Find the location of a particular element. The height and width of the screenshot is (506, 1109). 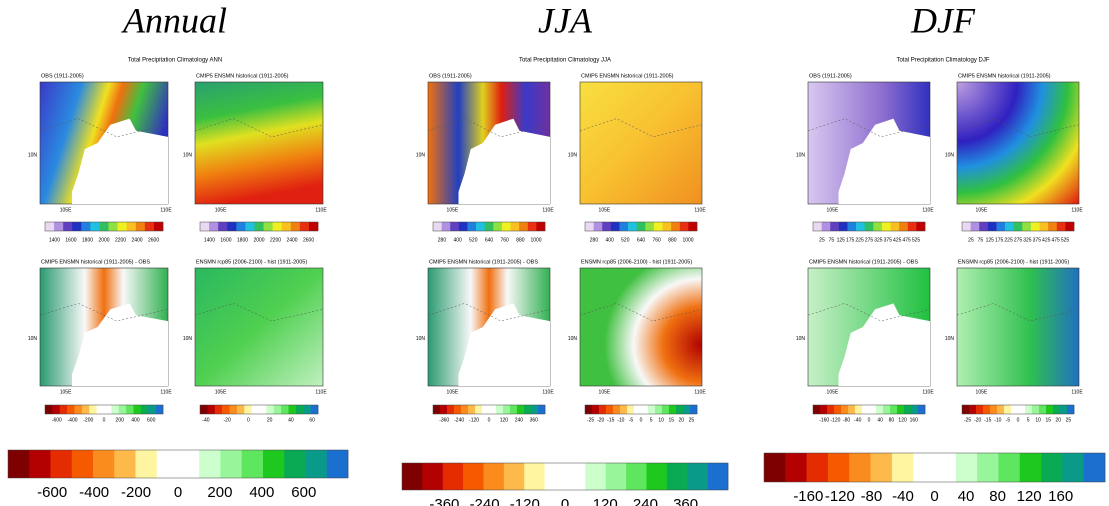

colorbar-label: 25 is located at coordinates (692, 420).